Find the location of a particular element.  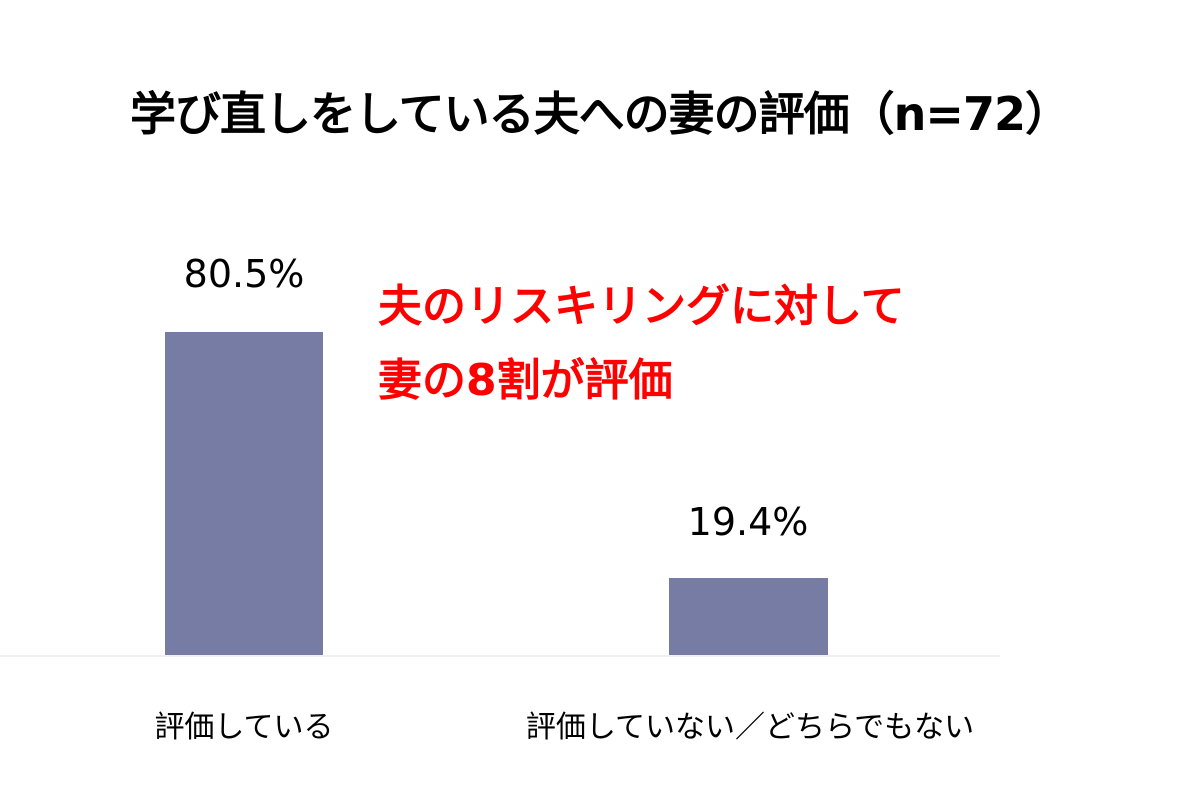

bar-evaluate is located at coordinates (244, 494).